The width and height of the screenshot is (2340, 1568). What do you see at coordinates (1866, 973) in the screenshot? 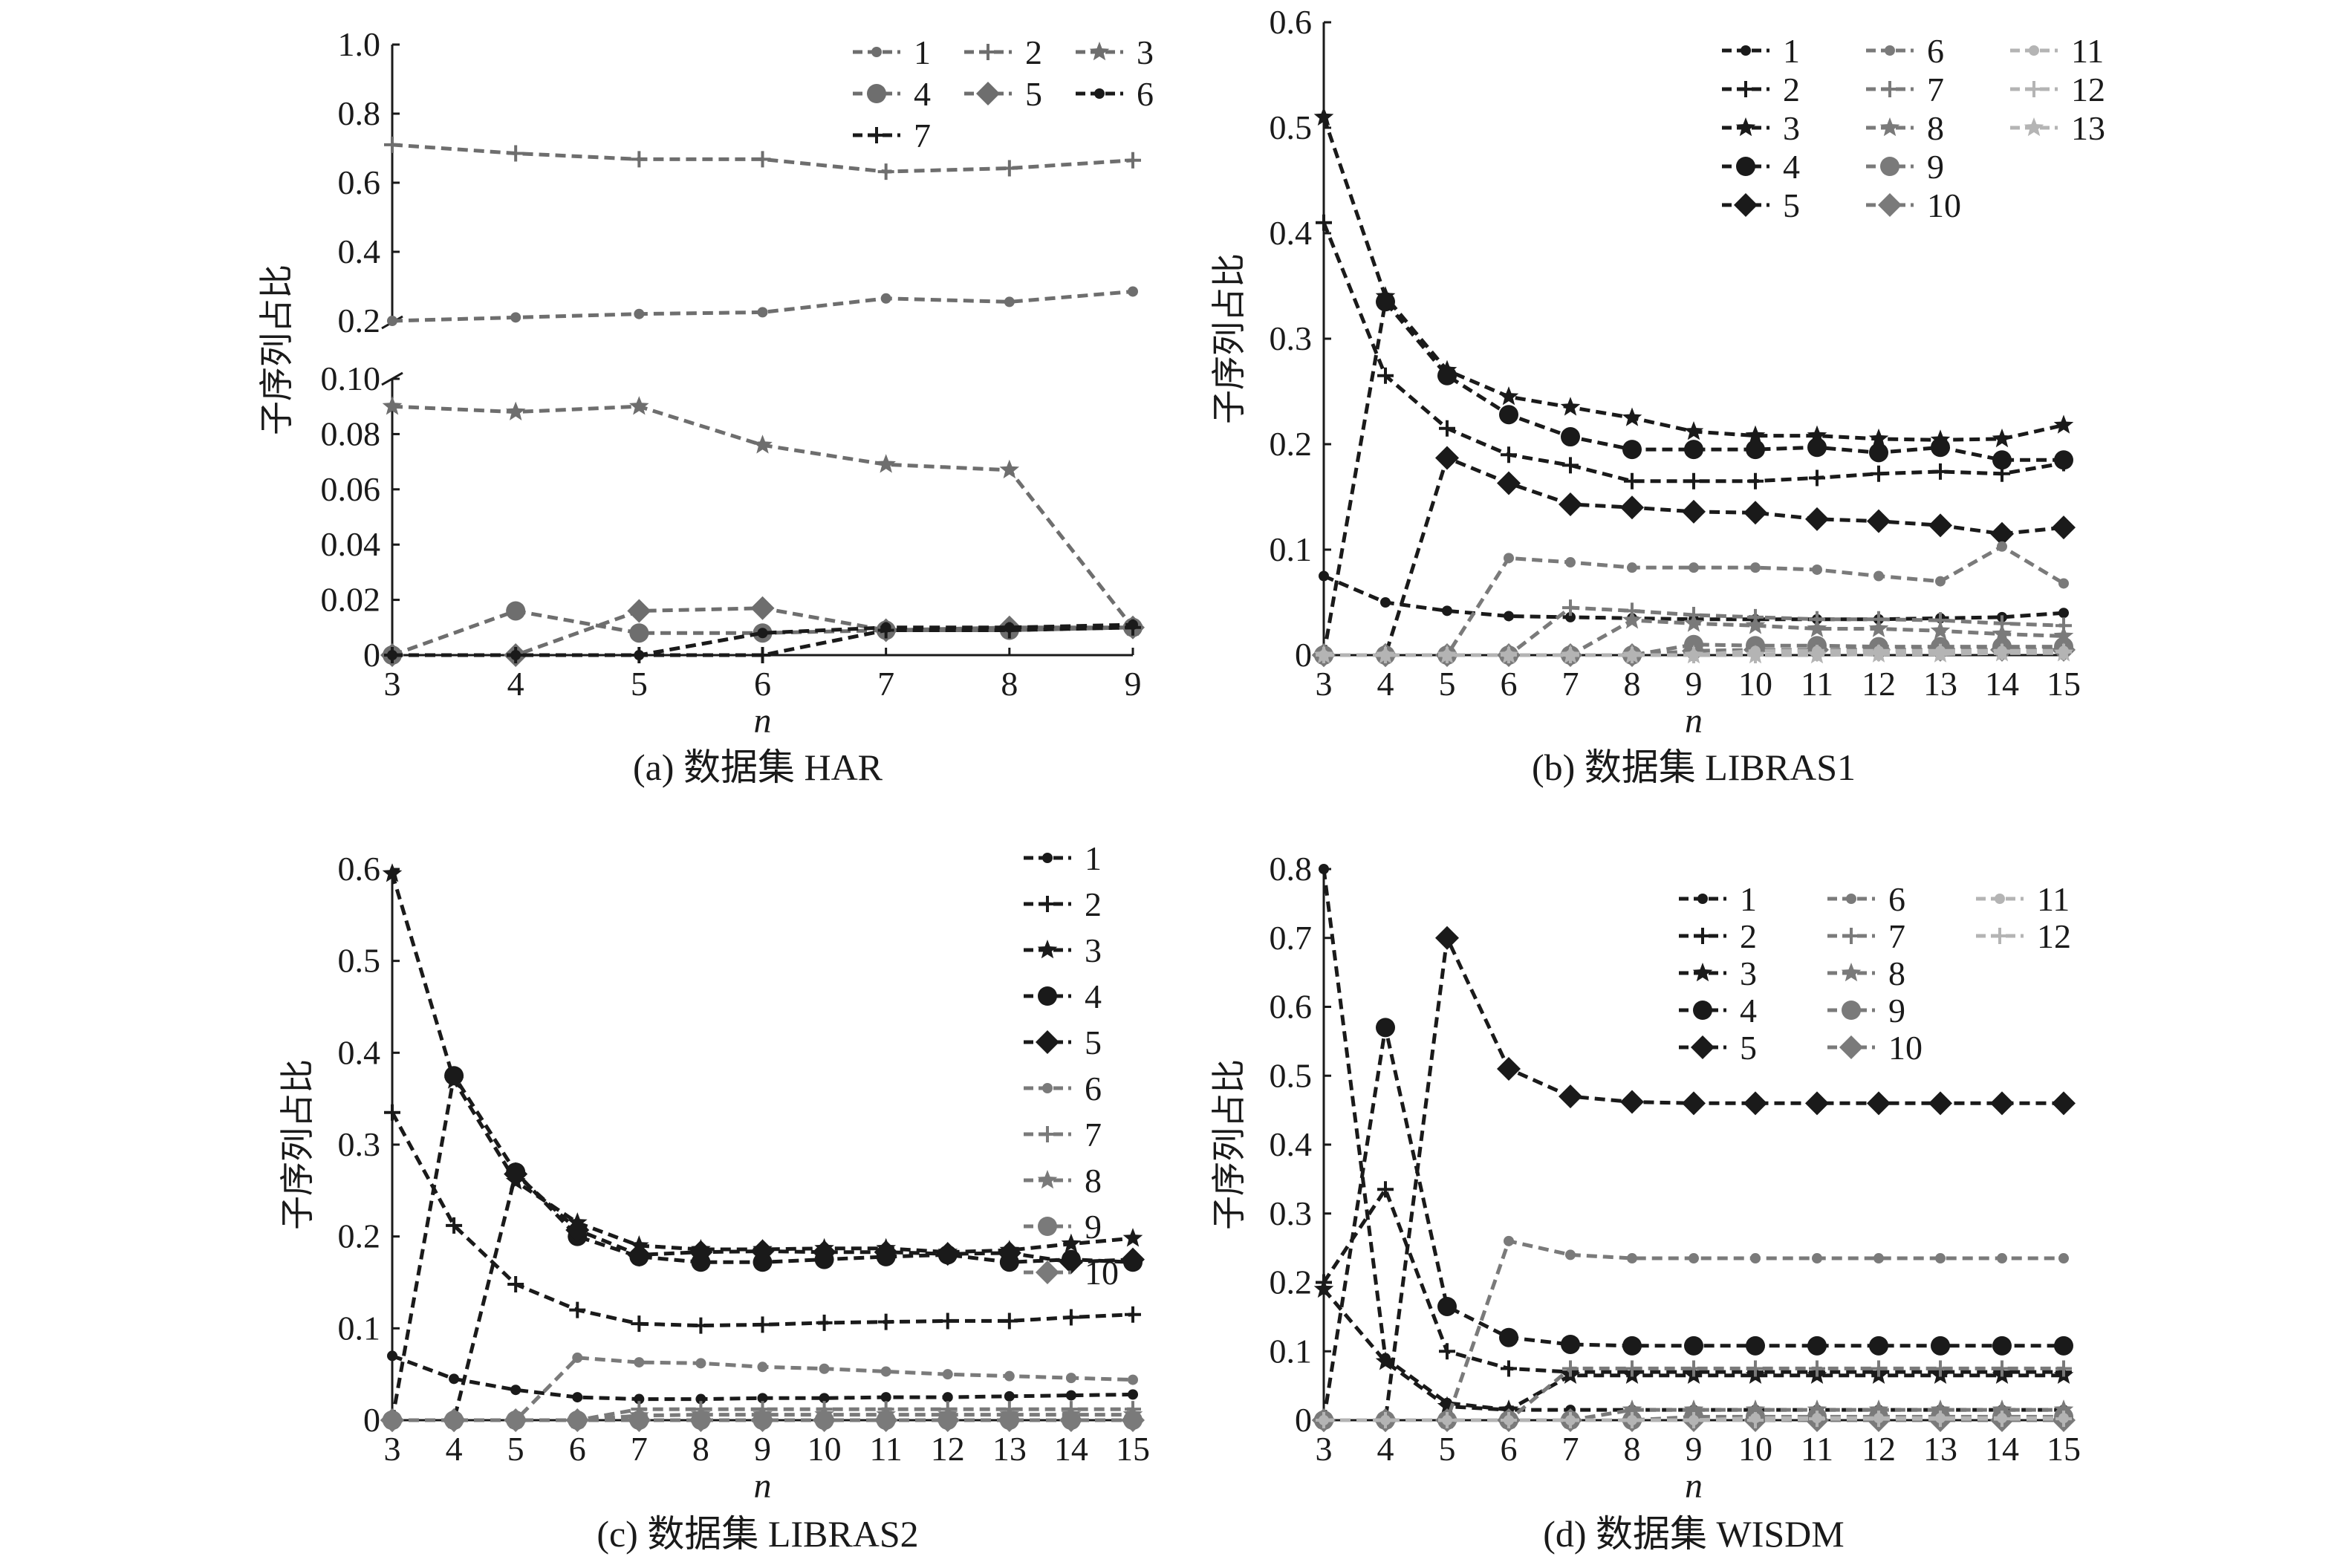
I see `legend-item: 8` at bounding box center [1866, 973].